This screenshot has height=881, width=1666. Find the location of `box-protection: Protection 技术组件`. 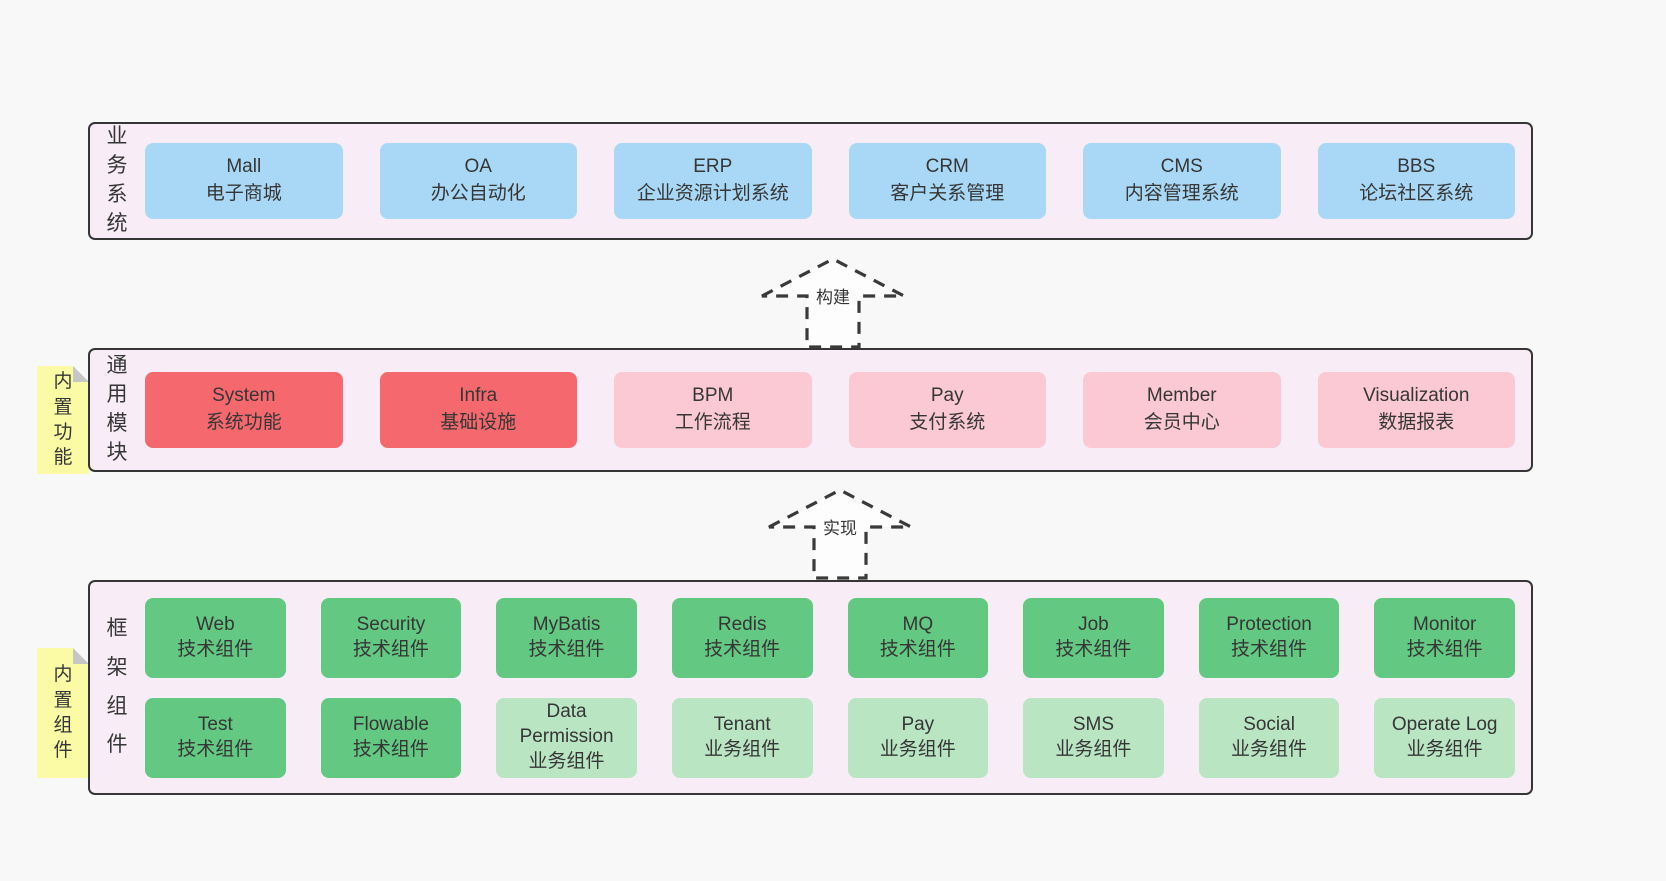

box-protection: Protection 技术组件 is located at coordinates (1269, 637).